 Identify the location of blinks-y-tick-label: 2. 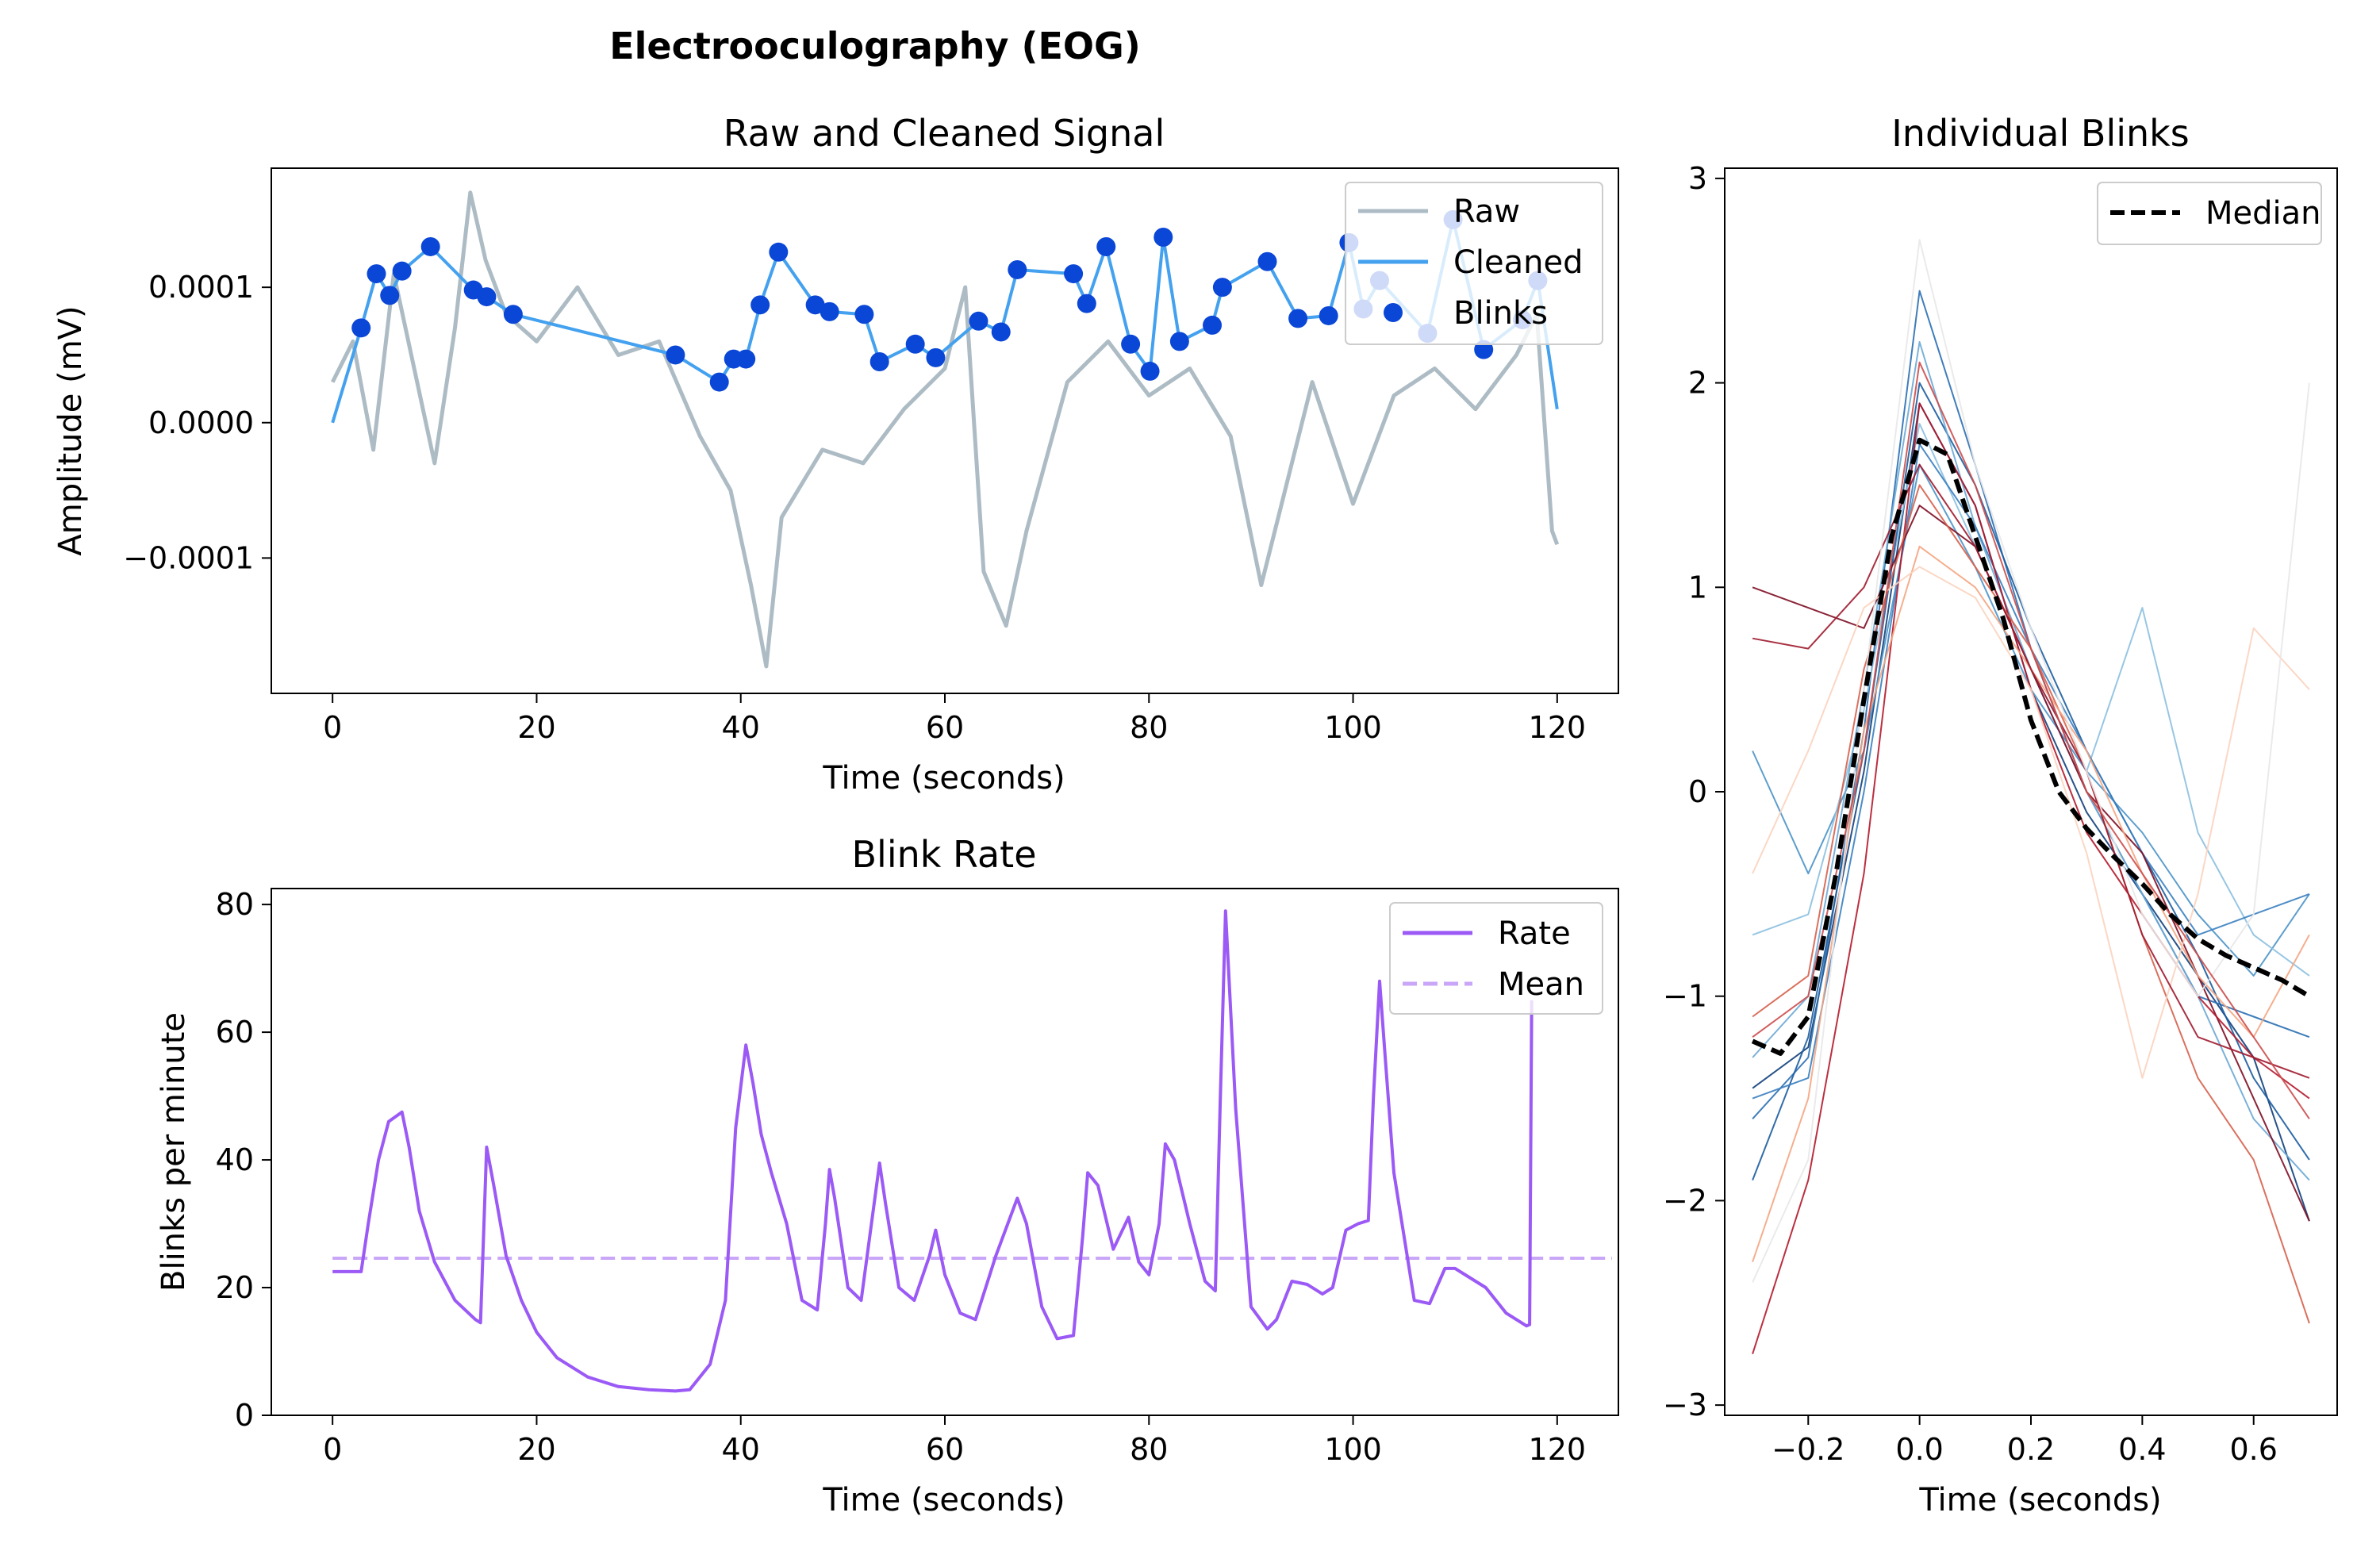
(1697, 383).